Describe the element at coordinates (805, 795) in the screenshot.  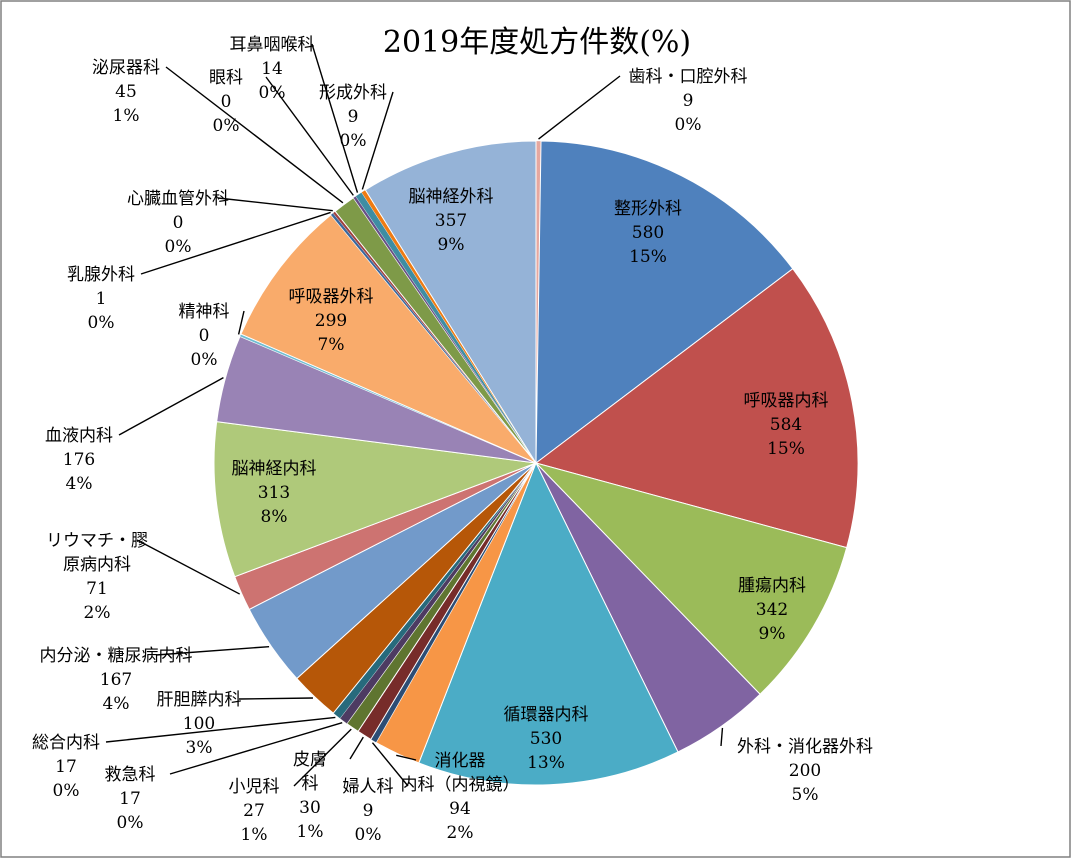
I see `data-label: 5%` at that location.